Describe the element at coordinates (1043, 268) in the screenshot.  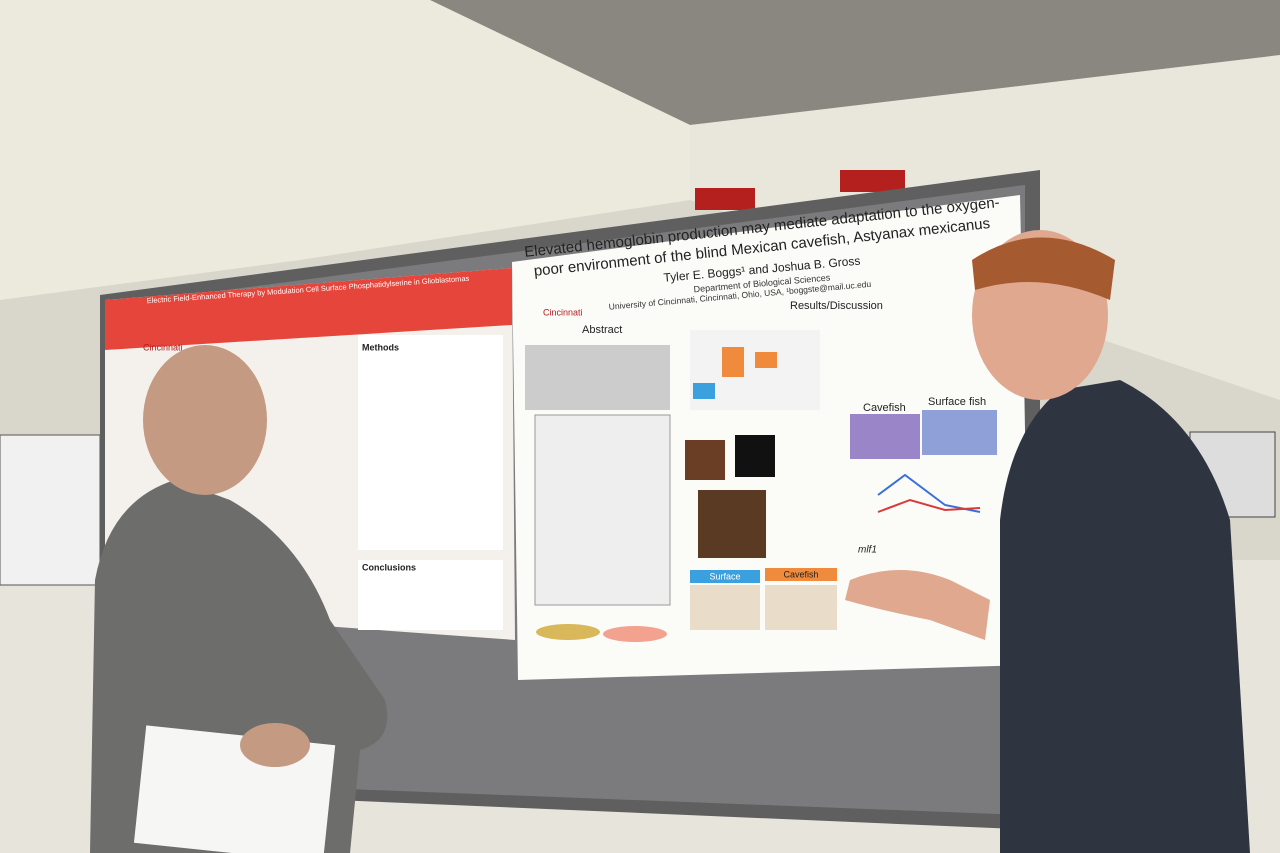
I see `hair` at that location.